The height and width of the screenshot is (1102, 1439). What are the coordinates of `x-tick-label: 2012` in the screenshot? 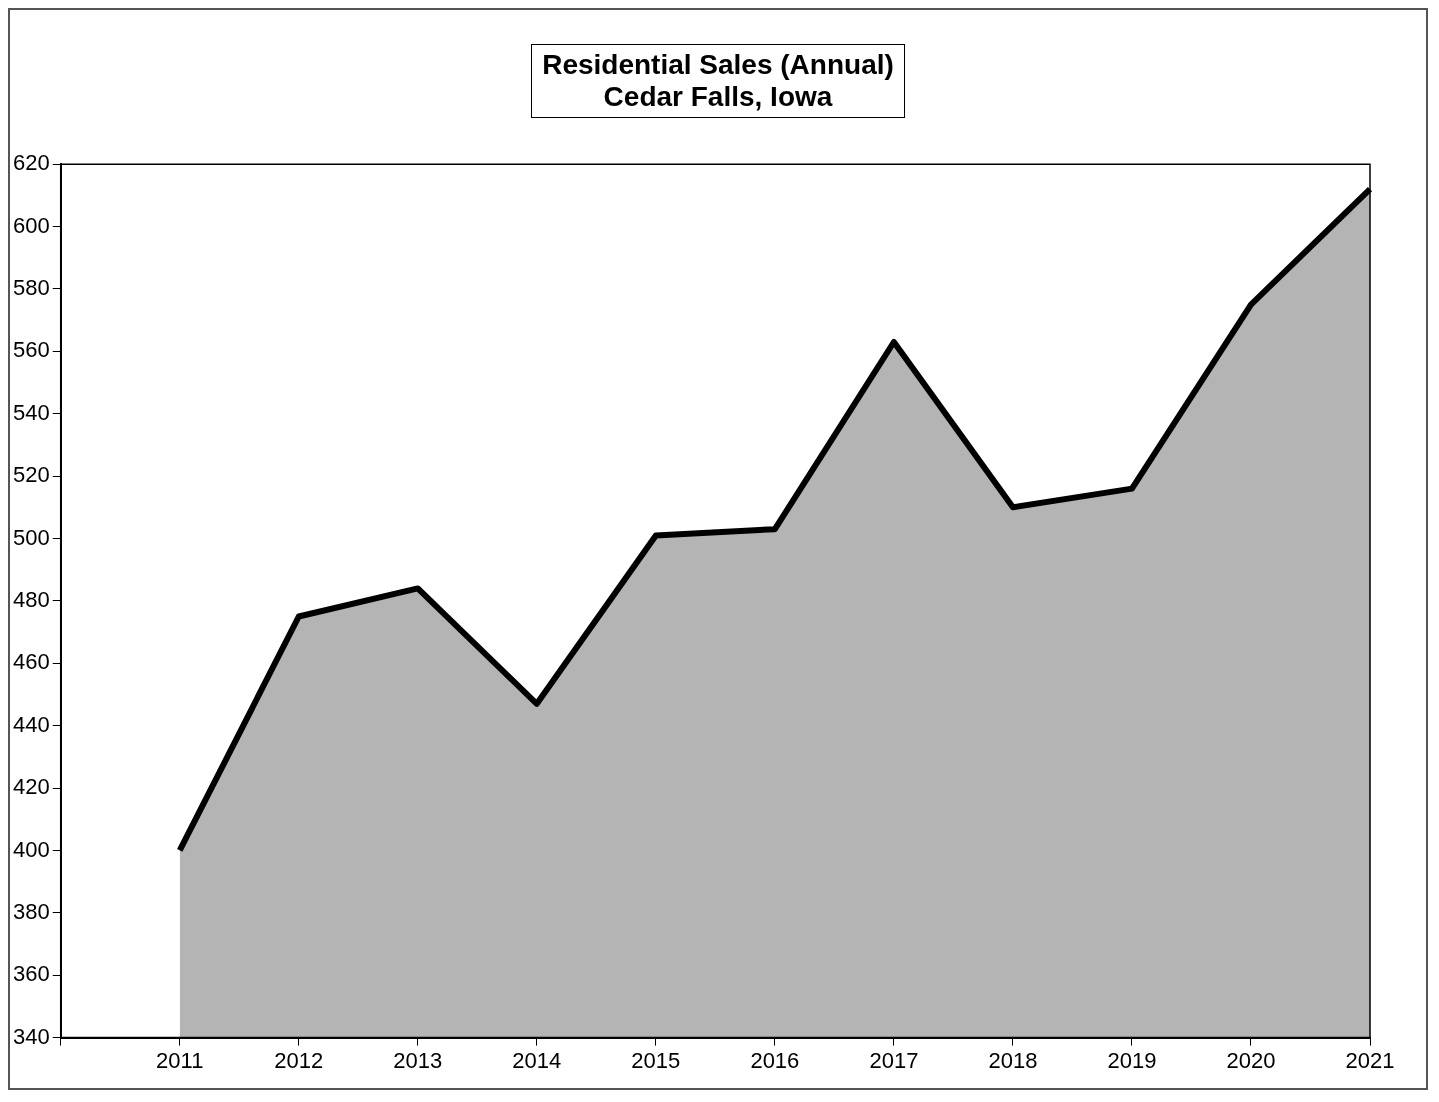 It's located at (299, 1060).